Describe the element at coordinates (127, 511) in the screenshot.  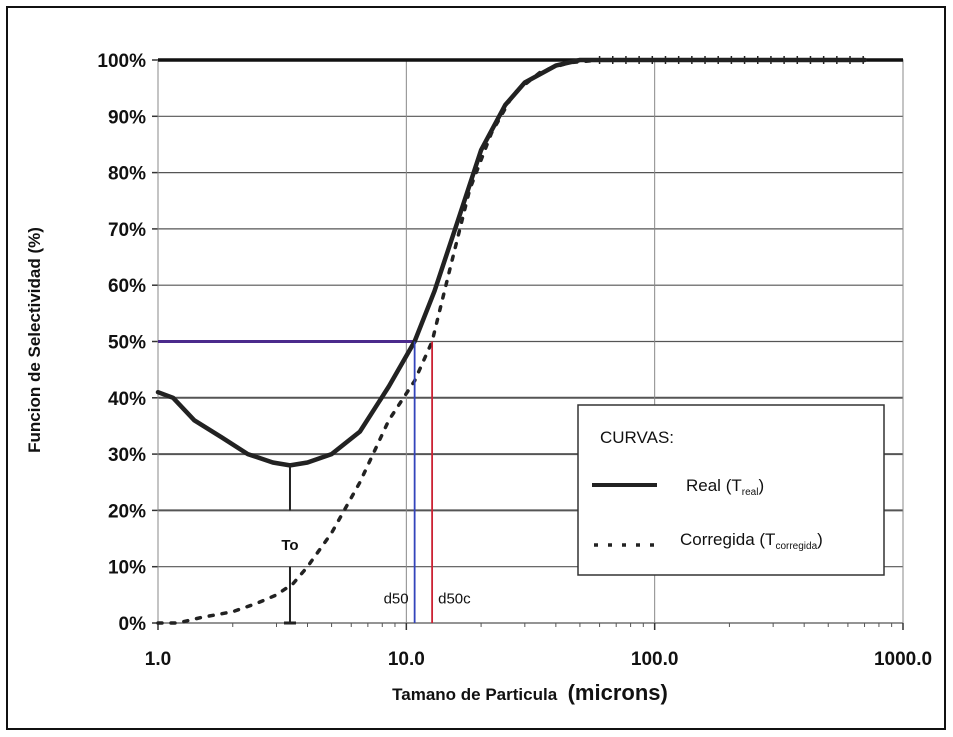
I see `y-tick-label: 20%` at that location.